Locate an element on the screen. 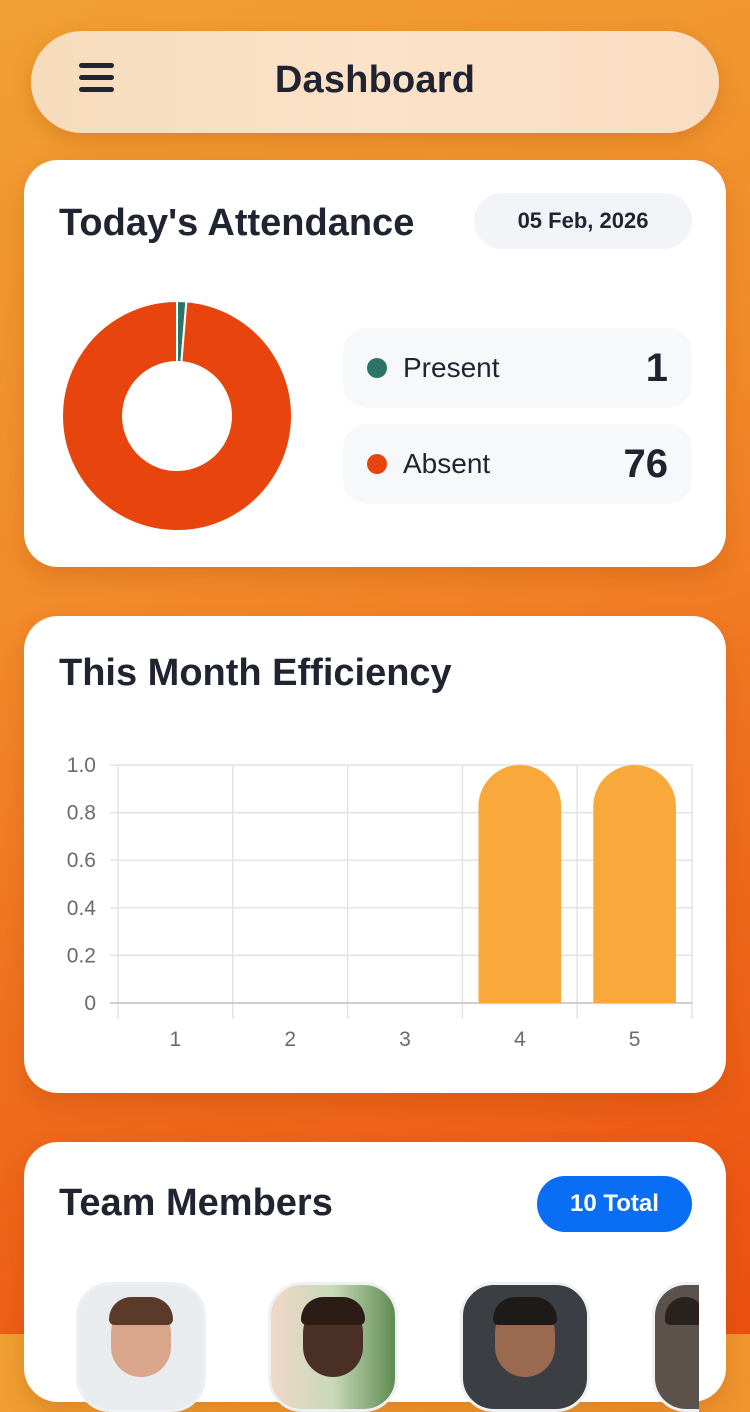 Image resolution: width=750 pixels, height=1412 pixels. x-tick-label: 1 is located at coordinates (176, 1039).